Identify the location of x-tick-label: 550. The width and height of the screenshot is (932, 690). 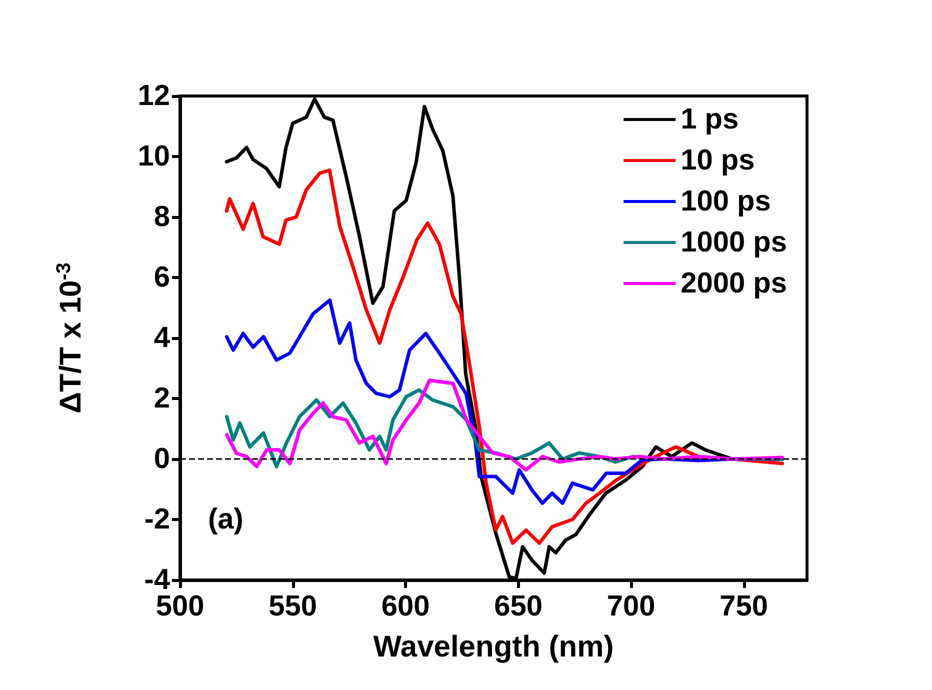
(292, 606).